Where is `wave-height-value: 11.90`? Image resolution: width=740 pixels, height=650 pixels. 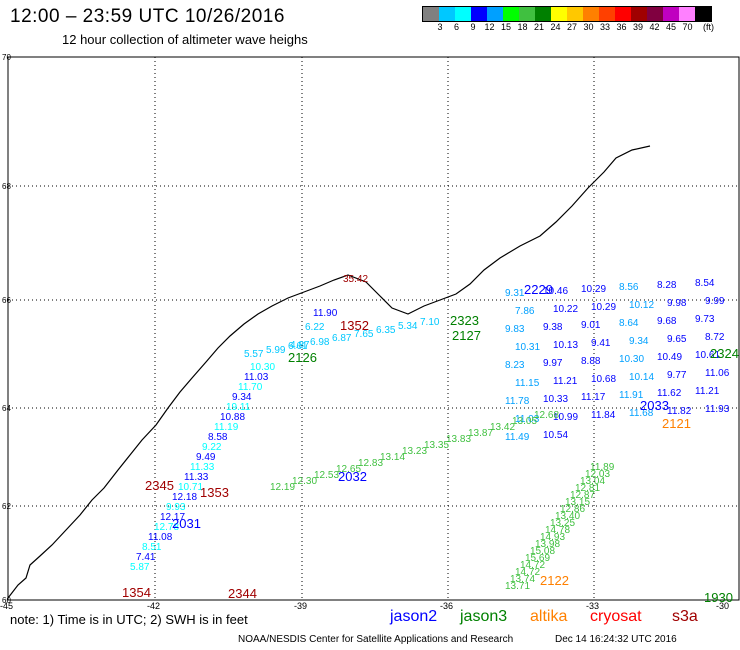 wave-height-value: 11.90 is located at coordinates (325, 313).